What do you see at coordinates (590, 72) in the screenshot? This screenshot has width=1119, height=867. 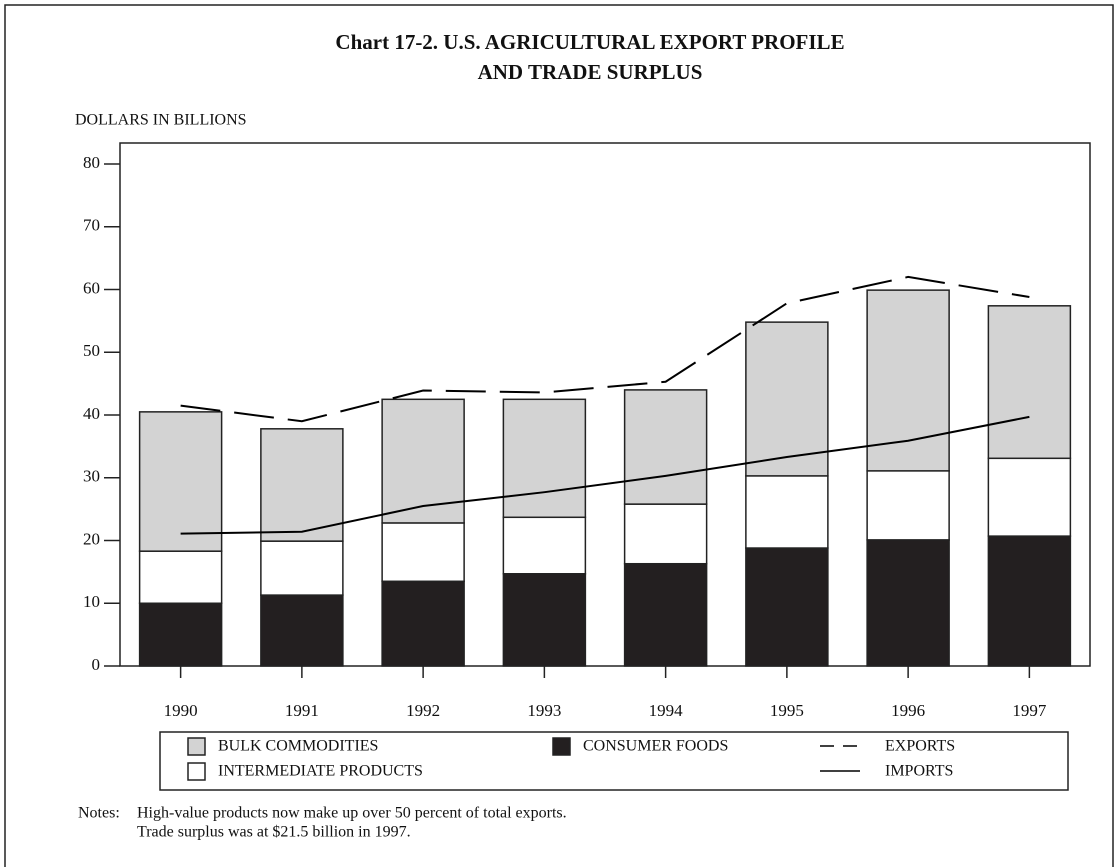 I see `chart-title: AND TRADE SURPLUS` at bounding box center [590, 72].